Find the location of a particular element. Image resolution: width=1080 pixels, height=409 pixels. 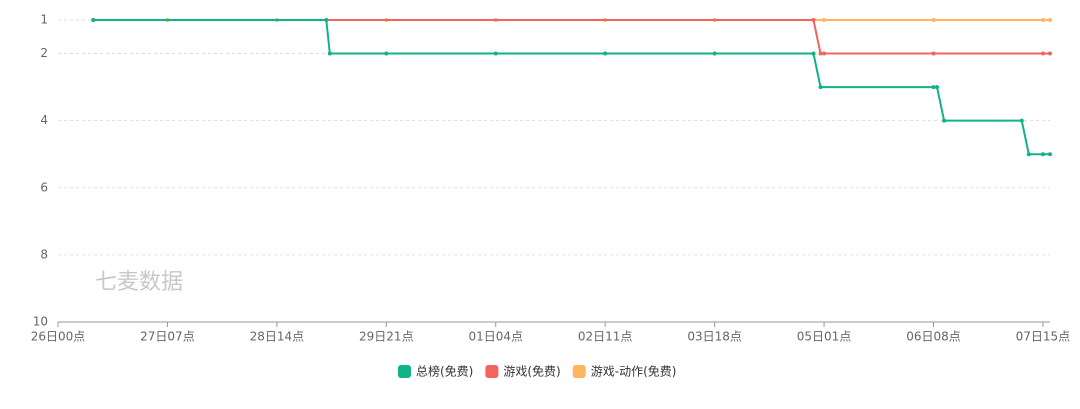

x-tick-label: 28日14点 is located at coordinates (277, 337).